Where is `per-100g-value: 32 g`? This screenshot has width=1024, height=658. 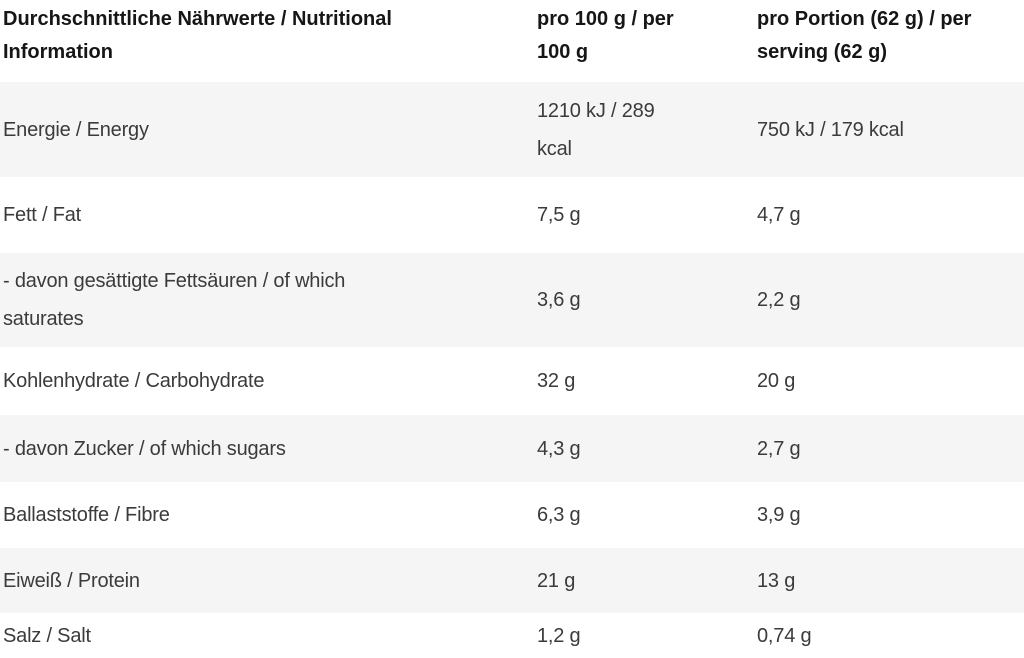 per-100g-value: 32 g is located at coordinates (556, 381).